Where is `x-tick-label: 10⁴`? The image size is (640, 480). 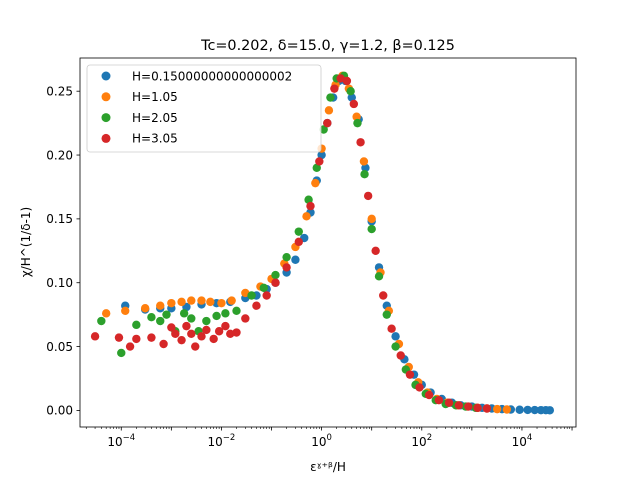
x-tick-label: 10⁴ is located at coordinates (522, 441).